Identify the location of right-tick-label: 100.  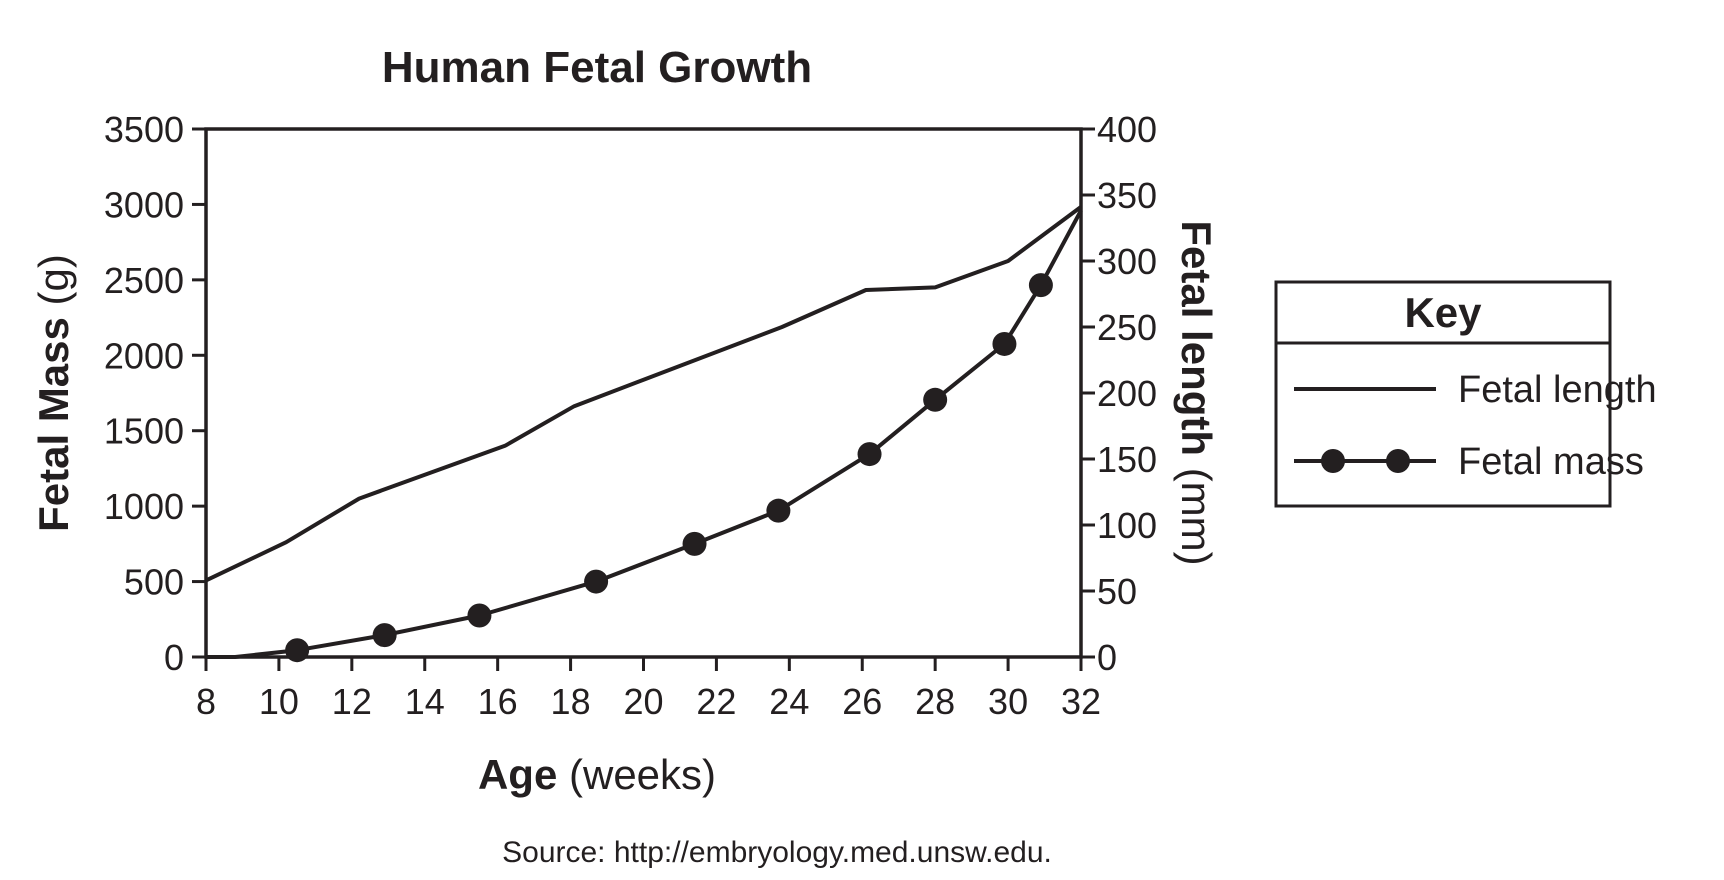
(1127, 525).